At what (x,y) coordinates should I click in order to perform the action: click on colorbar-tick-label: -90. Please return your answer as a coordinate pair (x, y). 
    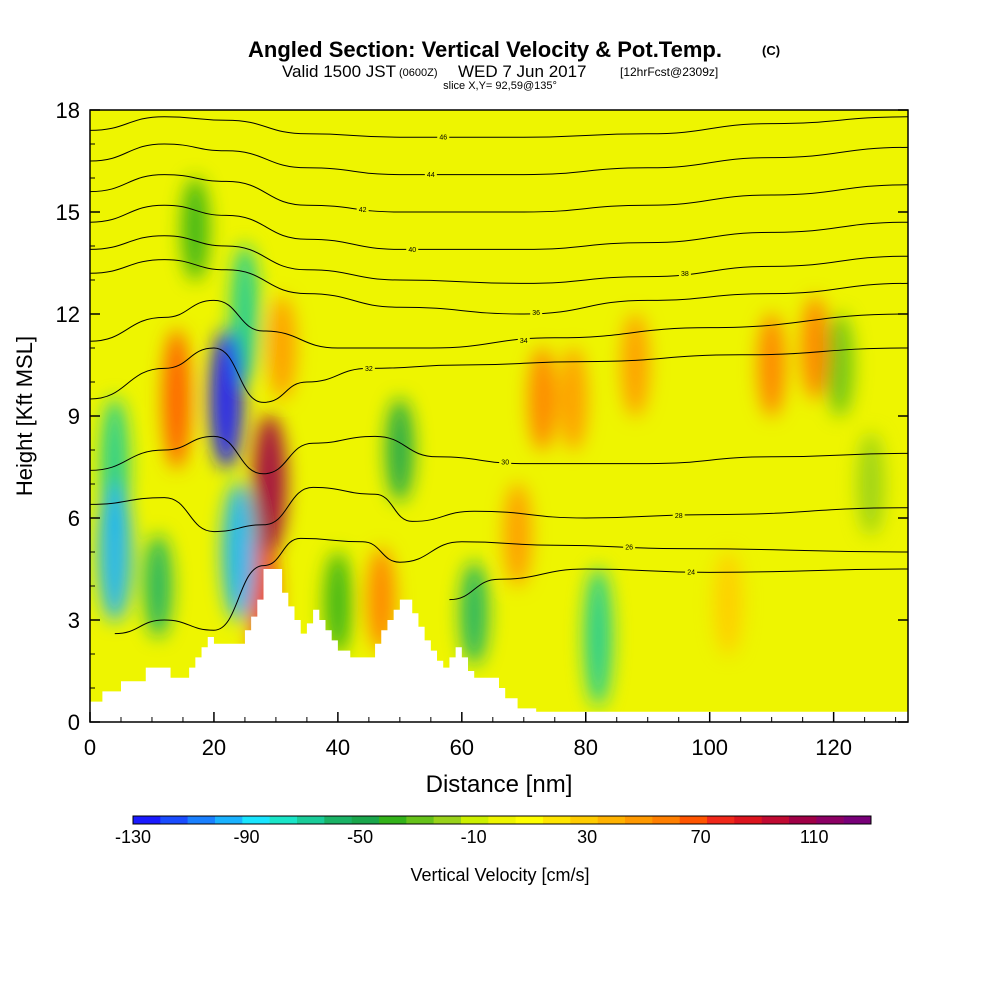
    Looking at the image, I should click on (247, 837).